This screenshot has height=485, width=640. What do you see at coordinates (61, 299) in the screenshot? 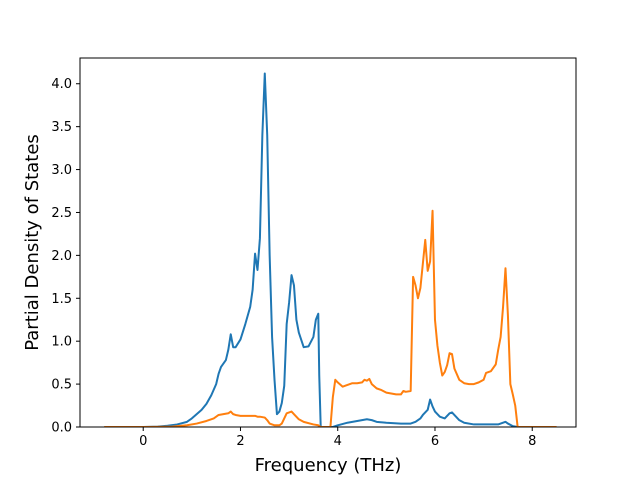
I see `y-tick-label: 1.5` at bounding box center [61, 299].